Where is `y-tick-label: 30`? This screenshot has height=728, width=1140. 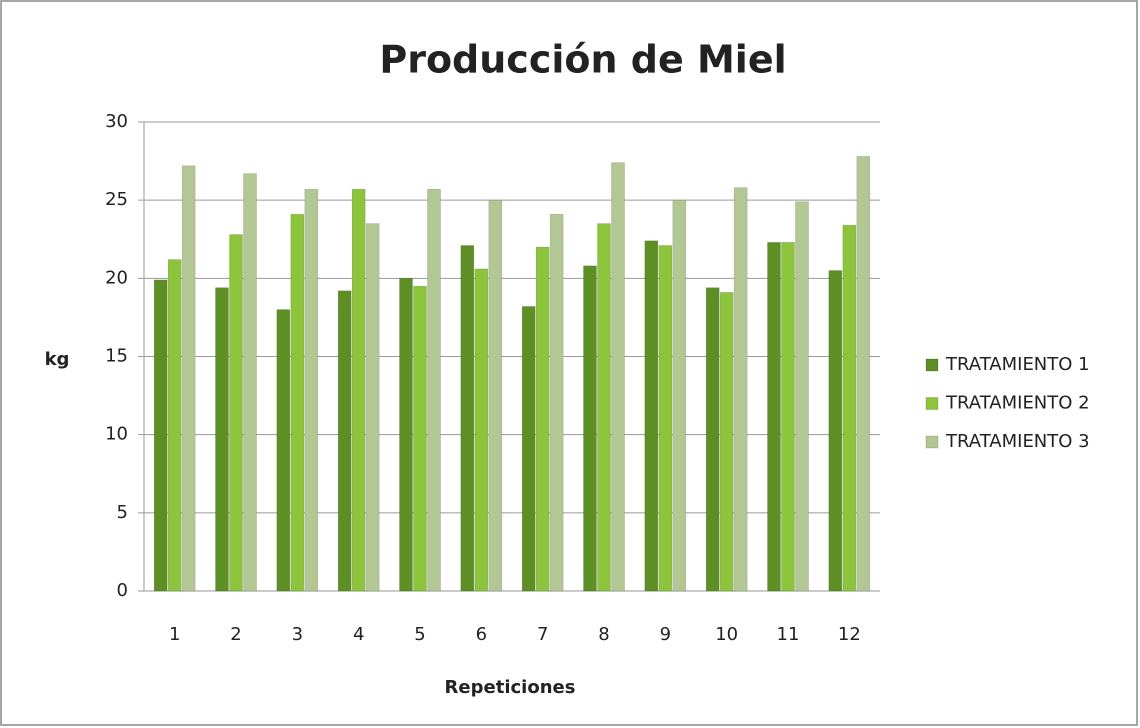
y-tick-label: 30 is located at coordinates (116, 121).